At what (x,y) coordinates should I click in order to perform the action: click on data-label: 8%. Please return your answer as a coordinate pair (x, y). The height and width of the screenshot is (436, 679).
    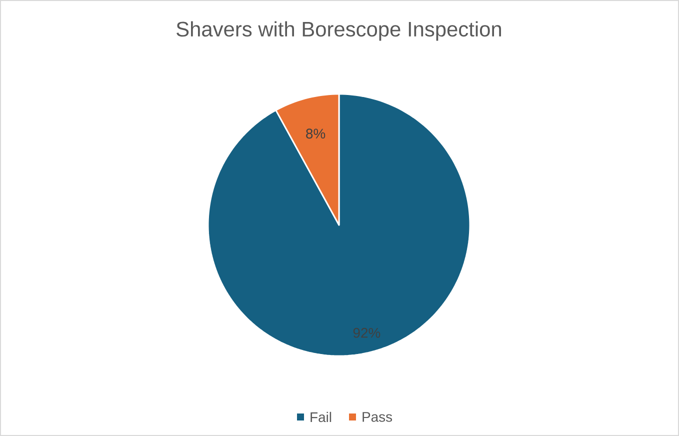
    Looking at the image, I should click on (316, 133).